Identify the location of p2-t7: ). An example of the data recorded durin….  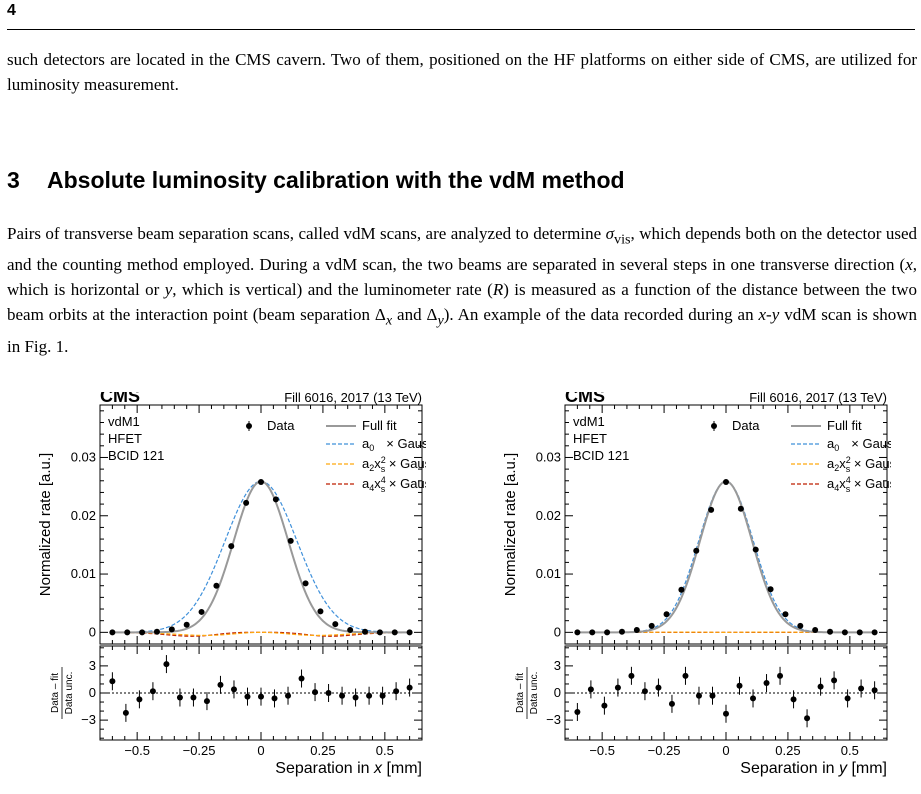
(601, 315).